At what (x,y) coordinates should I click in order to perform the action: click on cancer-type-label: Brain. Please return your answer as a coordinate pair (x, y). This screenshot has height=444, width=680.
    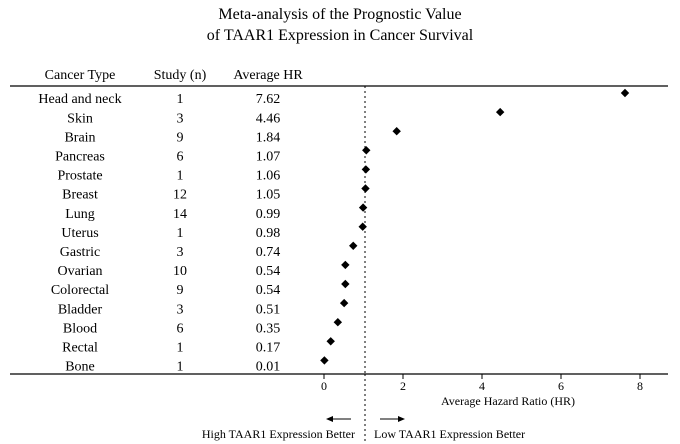
    Looking at the image, I should click on (79, 137).